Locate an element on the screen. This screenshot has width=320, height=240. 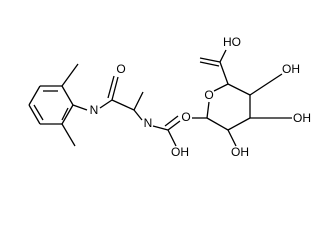
atom-label: HO is located at coordinates (232, 42).